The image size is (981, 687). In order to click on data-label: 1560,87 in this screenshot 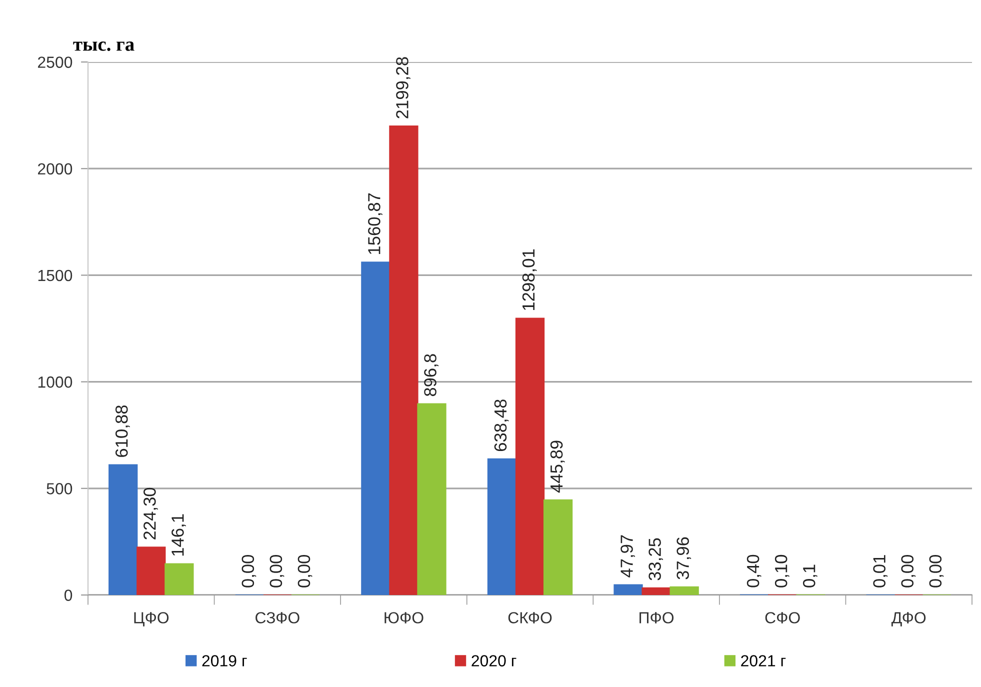, I will do `click(375, 223)`.